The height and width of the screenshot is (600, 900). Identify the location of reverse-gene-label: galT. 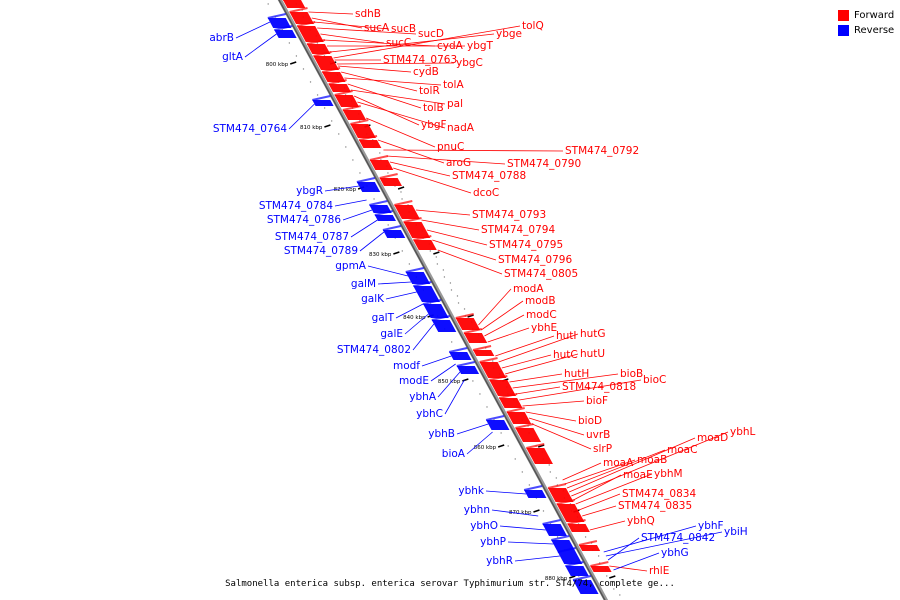
(383, 318).